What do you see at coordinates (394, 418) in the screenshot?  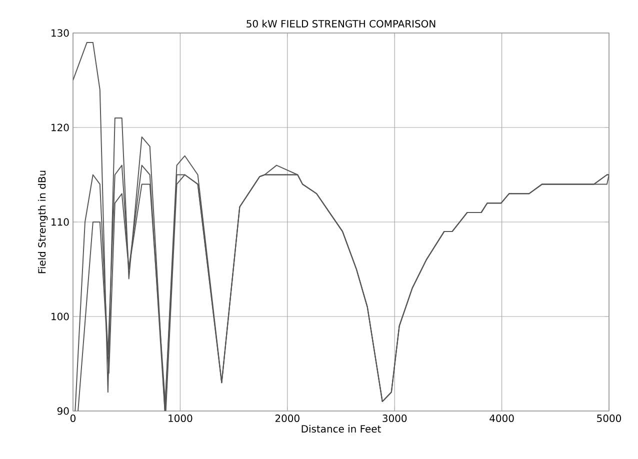 I see `x-tick-label: 3000` at bounding box center [394, 418].